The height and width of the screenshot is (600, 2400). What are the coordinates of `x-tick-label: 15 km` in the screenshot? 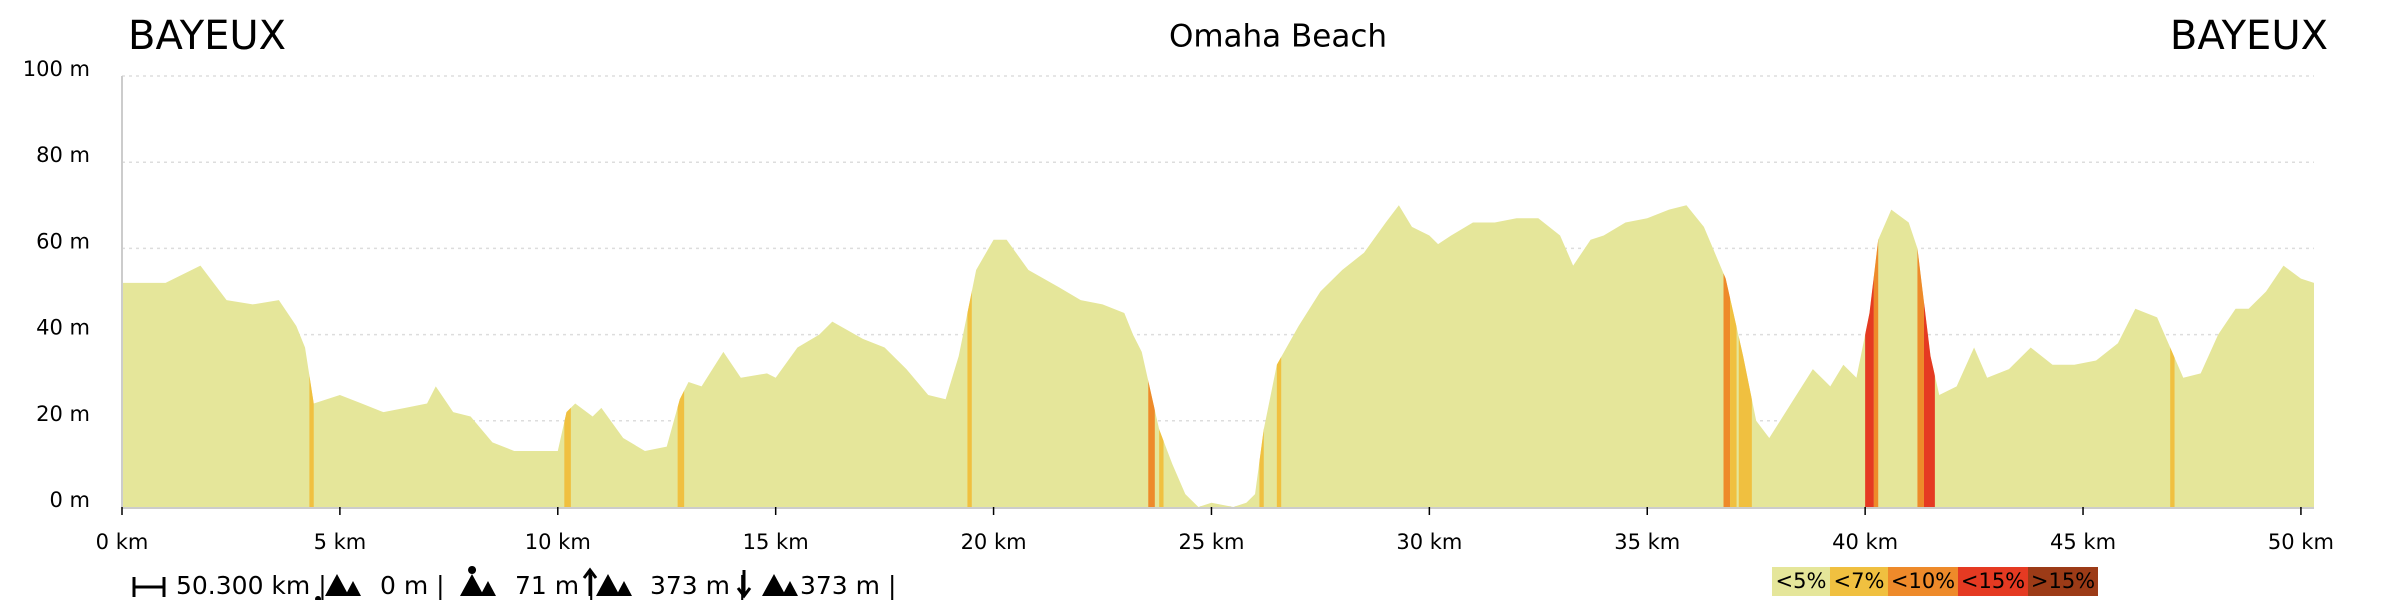 It's located at (776, 542).